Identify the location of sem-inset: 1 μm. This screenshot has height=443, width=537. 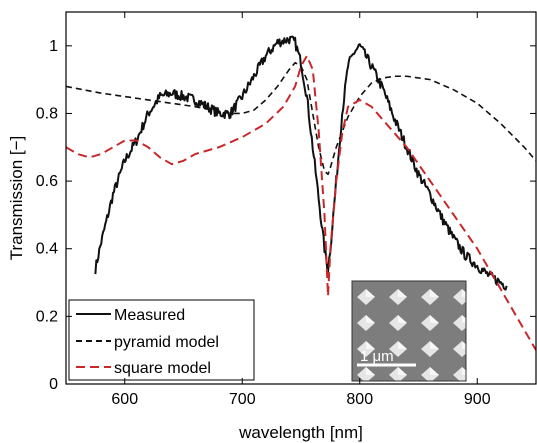
(409, 331).